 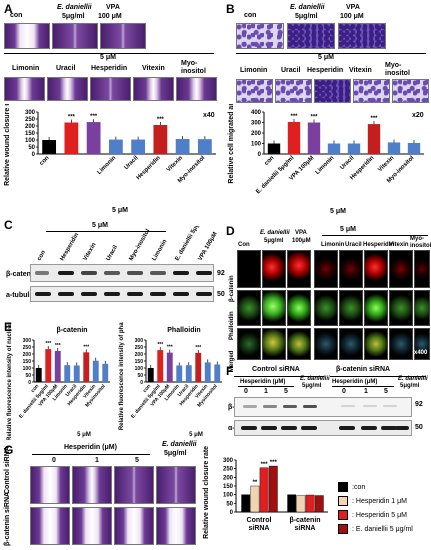 What do you see at coordinates (249, 344) in the screenshot?
I see `fluor-con-merged` at bounding box center [249, 344].